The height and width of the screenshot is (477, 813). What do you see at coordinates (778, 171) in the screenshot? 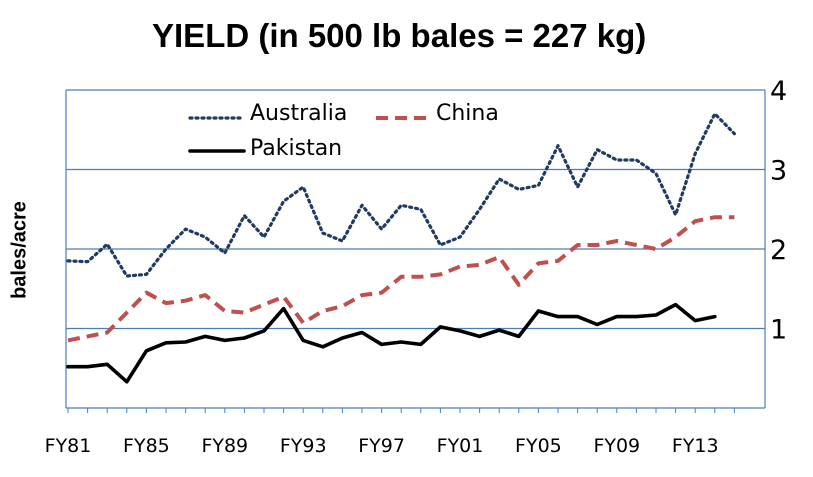
I see `y-tick-label-3: 3` at bounding box center [778, 171].